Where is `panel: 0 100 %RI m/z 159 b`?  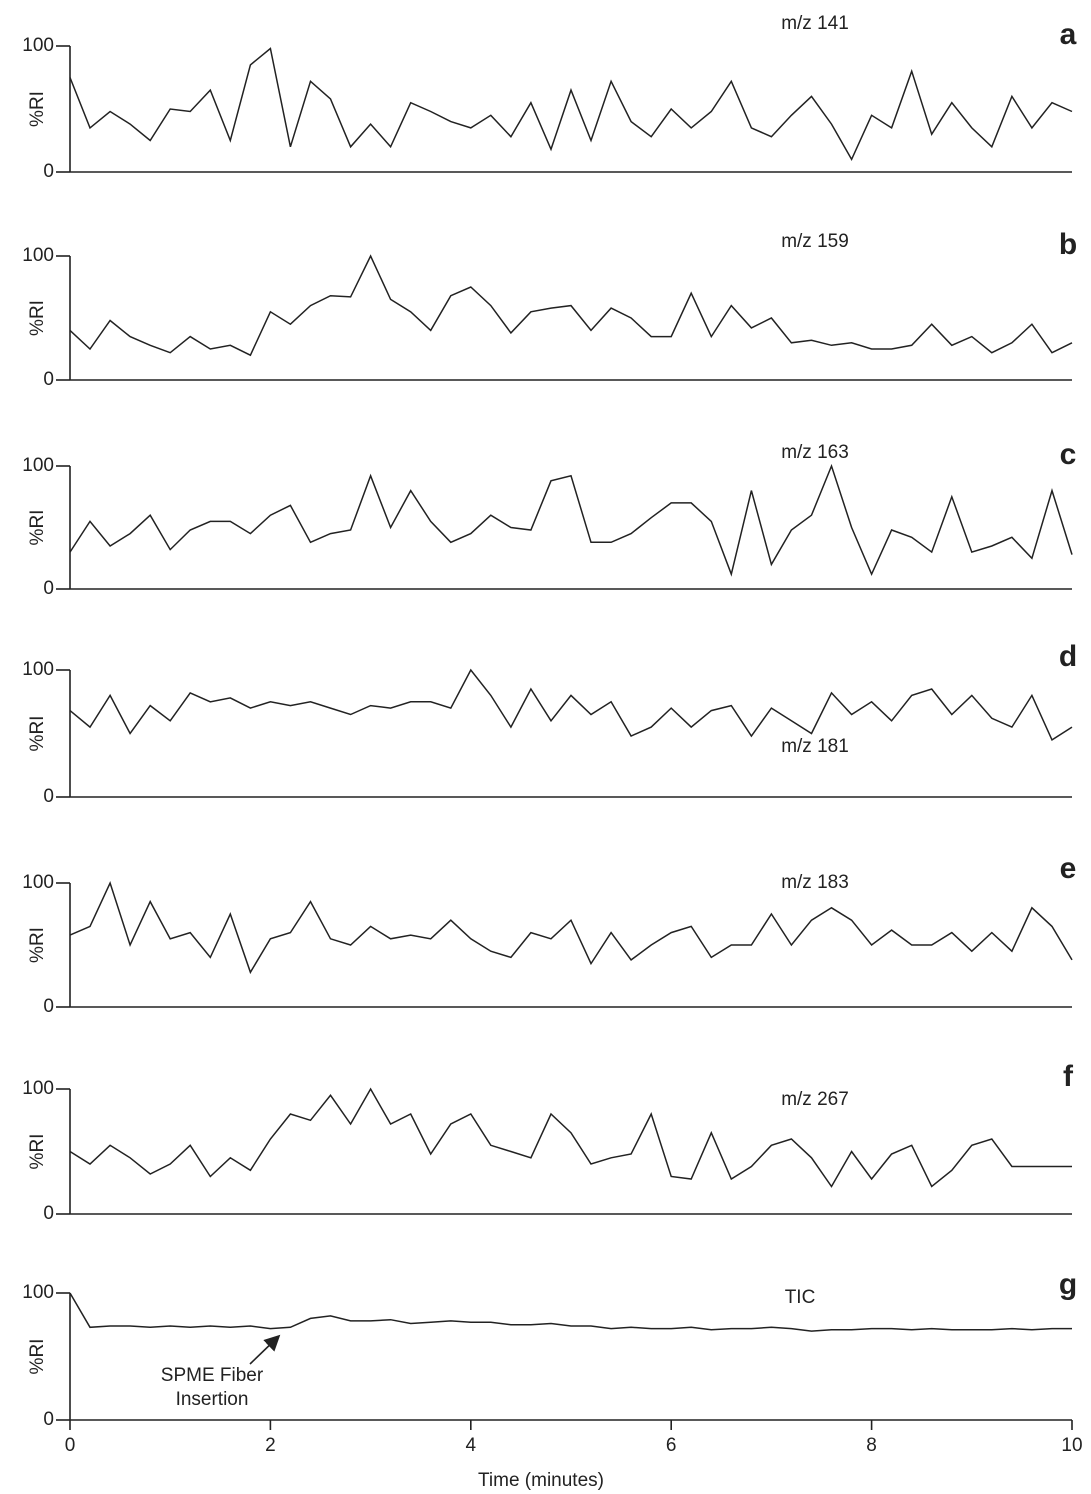 panel: 0 100 %RI m/z 159 b is located at coordinates (549, 309).